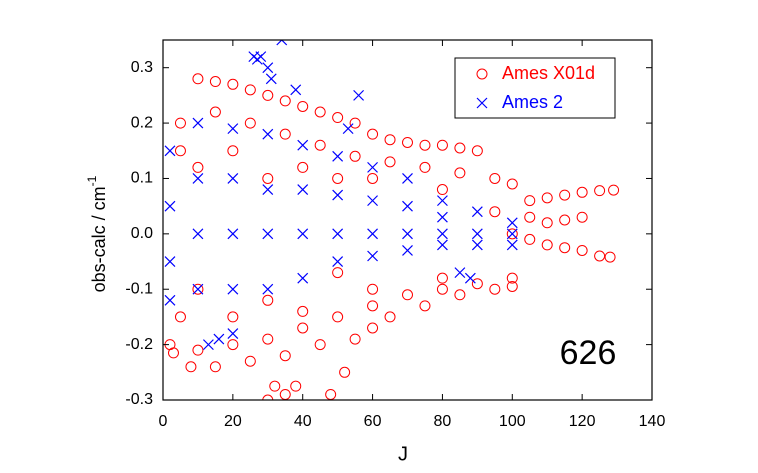 The width and height of the screenshot is (758, 473). I want to click on y-tick-label: -0.1, so click(139, 288).